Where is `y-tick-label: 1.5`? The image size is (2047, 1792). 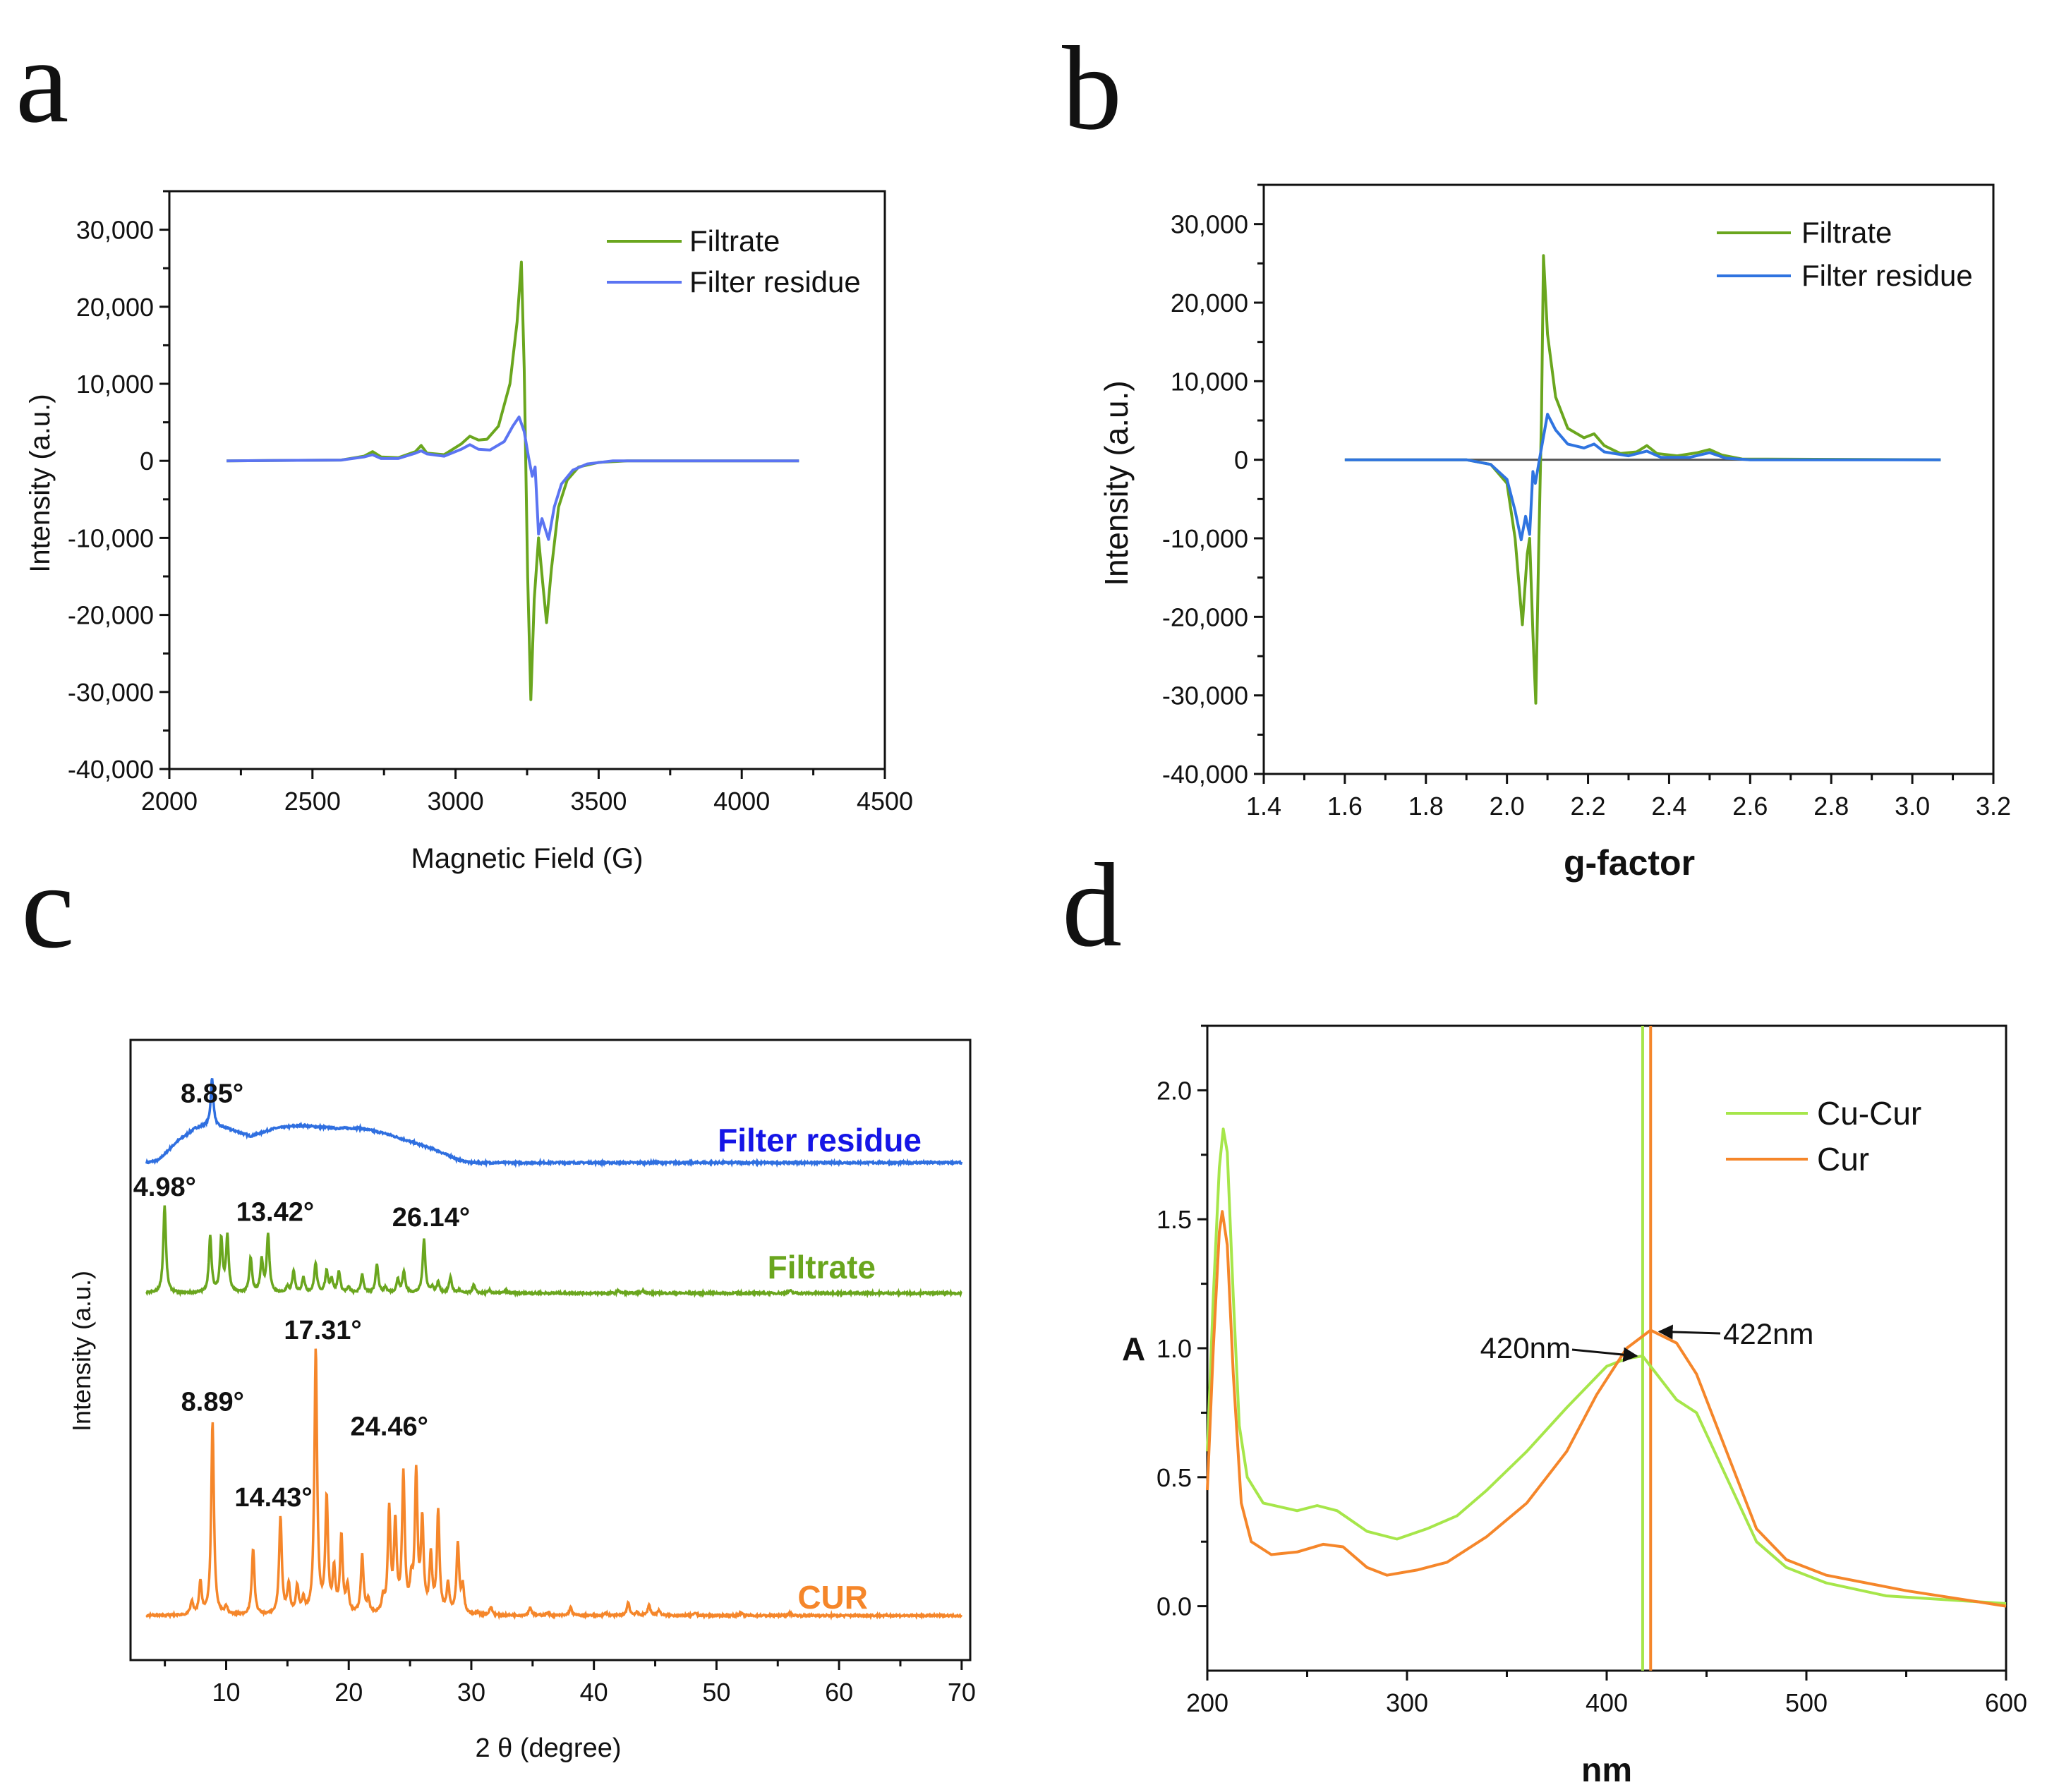
y-tick-label: 1.5 is located at coordinates (1174, 1219).